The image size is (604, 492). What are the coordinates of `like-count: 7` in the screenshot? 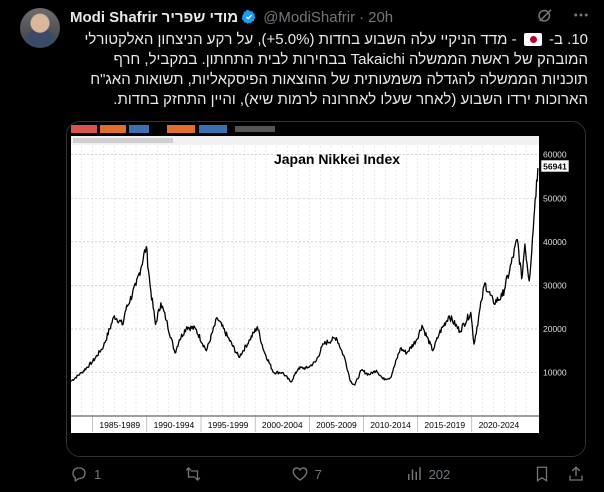 It's located at (318, 474).